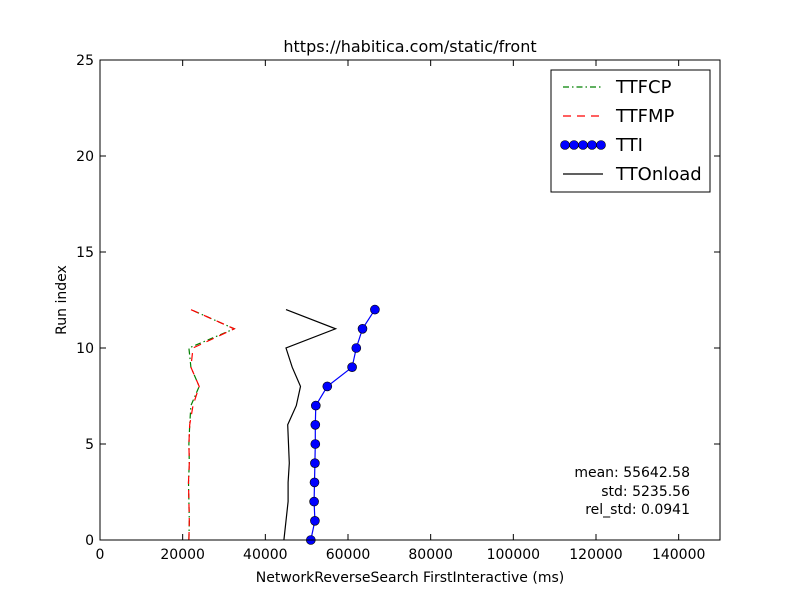 The image size is (800, 600). Describe the element at coordinates (409, 46) in the screenshot. I see `chart-title: https://habitica.com/static/front` at that location.